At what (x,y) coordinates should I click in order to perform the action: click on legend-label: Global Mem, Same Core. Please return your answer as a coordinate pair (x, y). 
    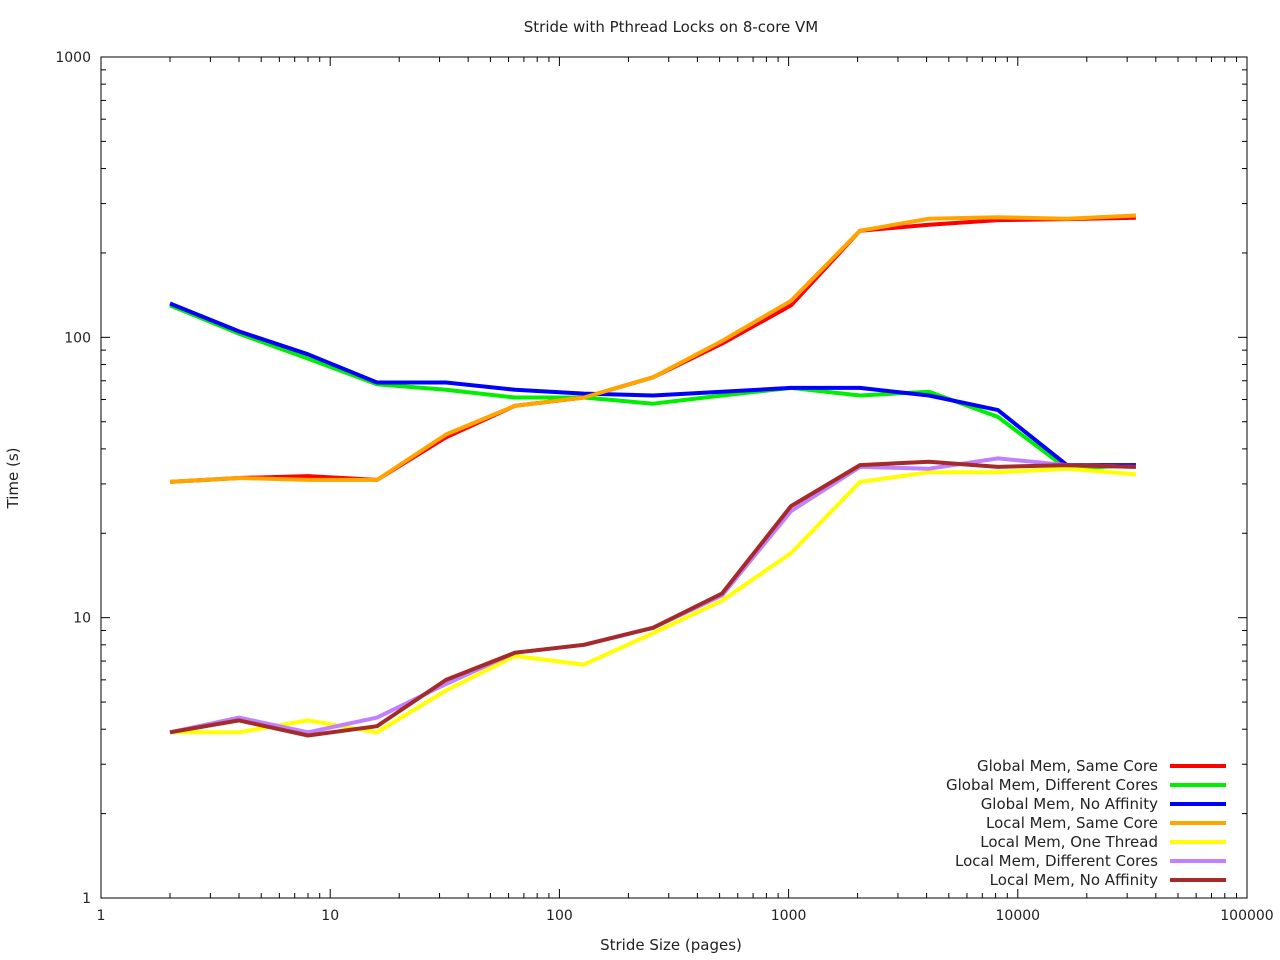
    Looking at the image, I should click on (1067, 766).